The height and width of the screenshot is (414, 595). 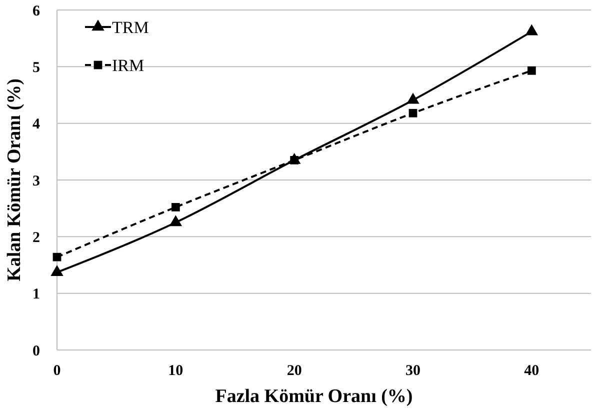 I want to click on y-tick-label: 2, so click(x=36, y=238).